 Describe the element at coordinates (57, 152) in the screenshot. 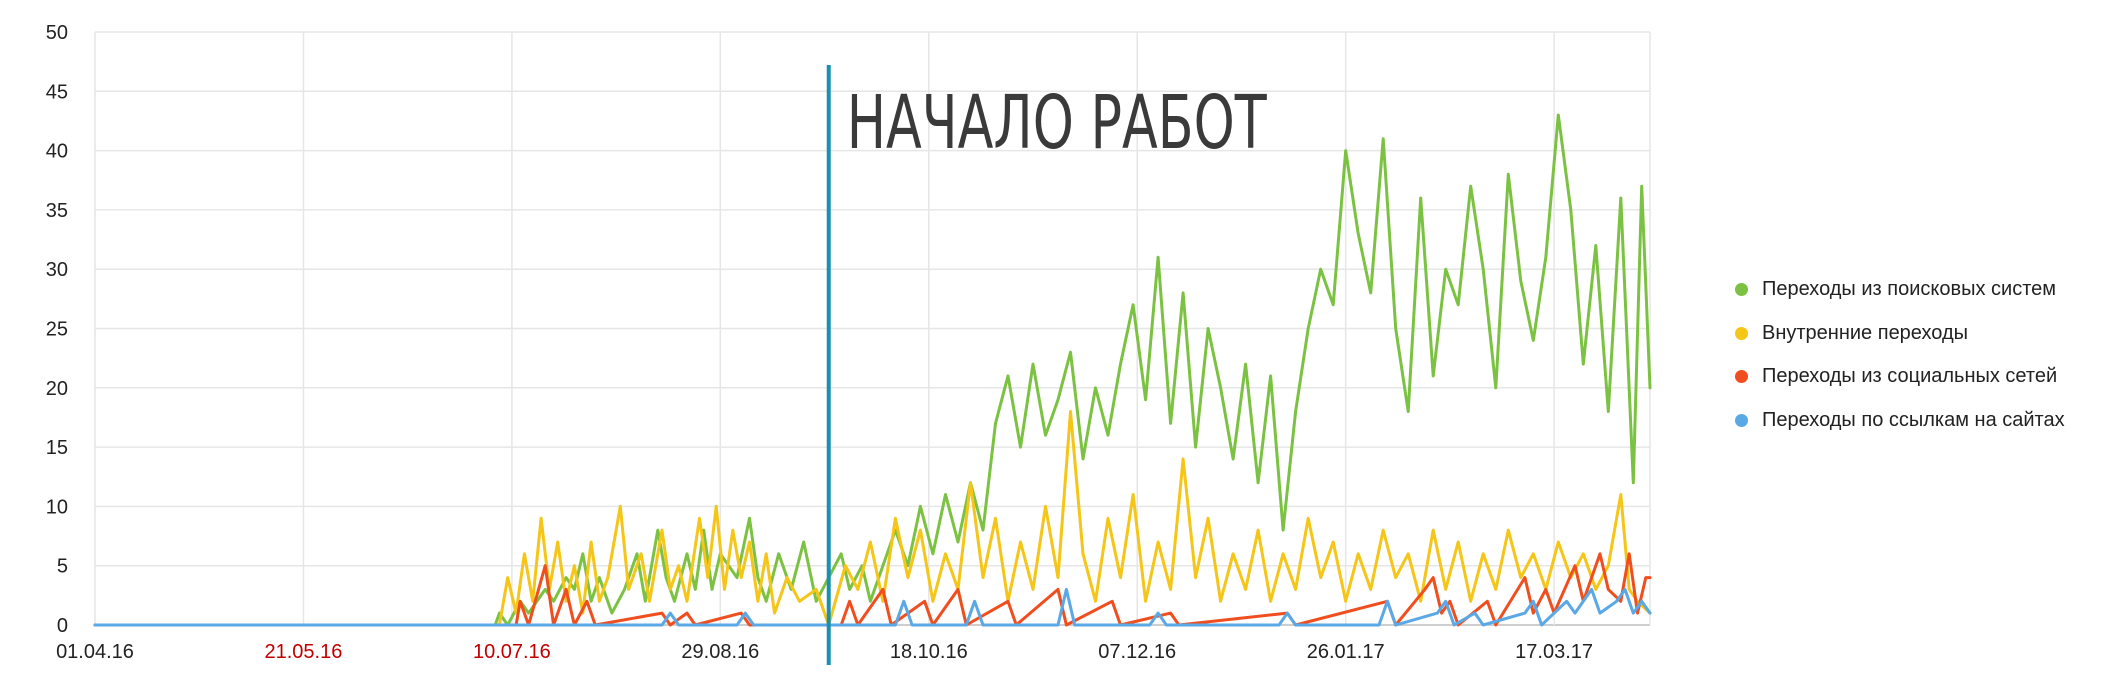

I see `y-tick-label: 40` at that location.